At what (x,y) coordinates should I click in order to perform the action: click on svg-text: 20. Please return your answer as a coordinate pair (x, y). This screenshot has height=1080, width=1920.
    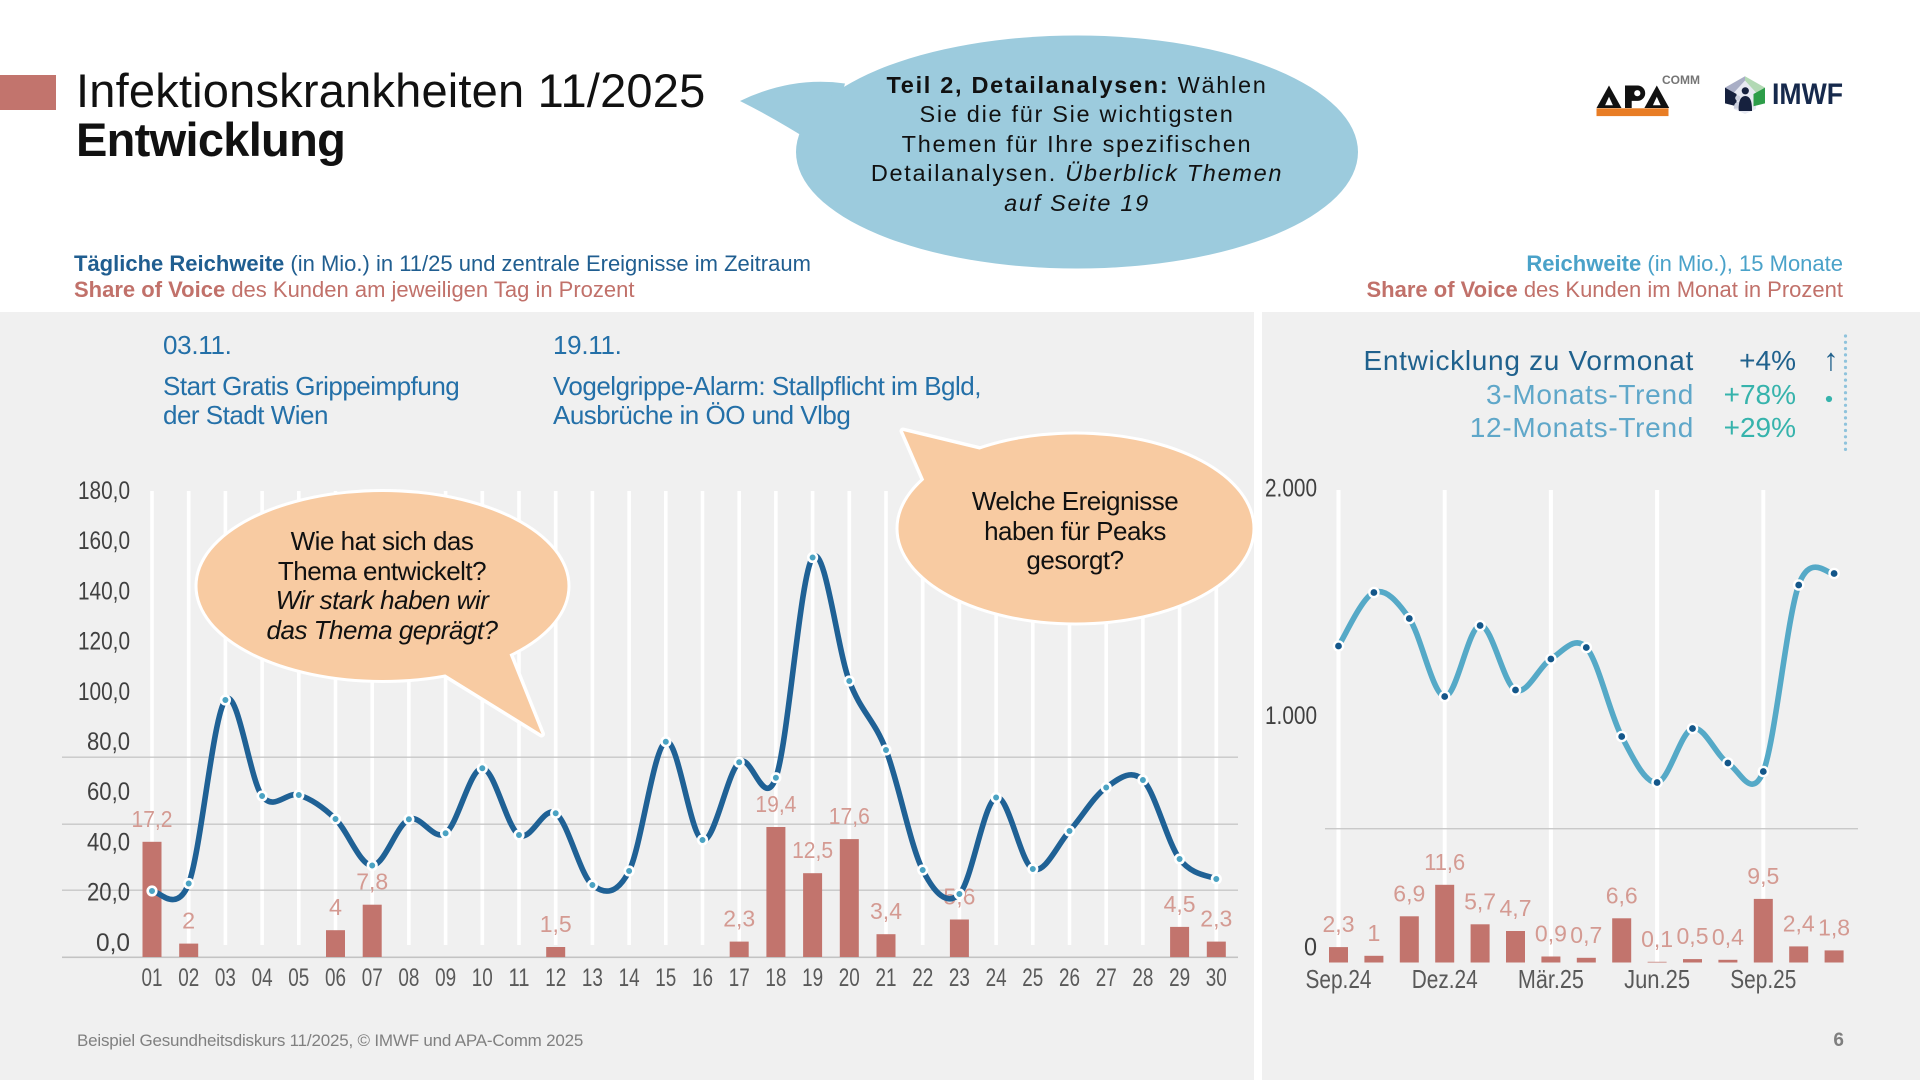
    Looking at the image, I should click on (849, 978).